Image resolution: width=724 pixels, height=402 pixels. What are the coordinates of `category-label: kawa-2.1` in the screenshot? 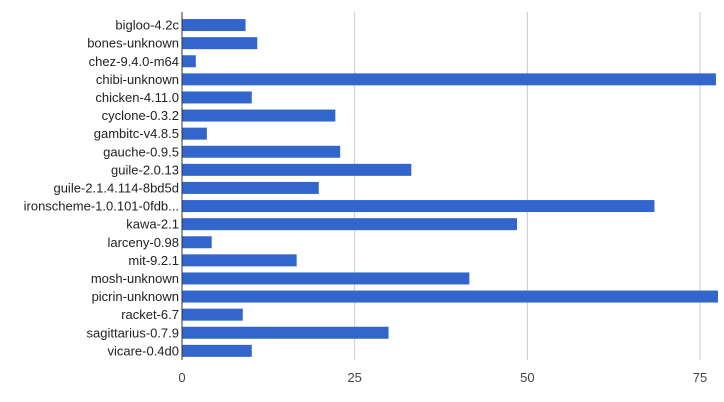 It's located at (152, 224).